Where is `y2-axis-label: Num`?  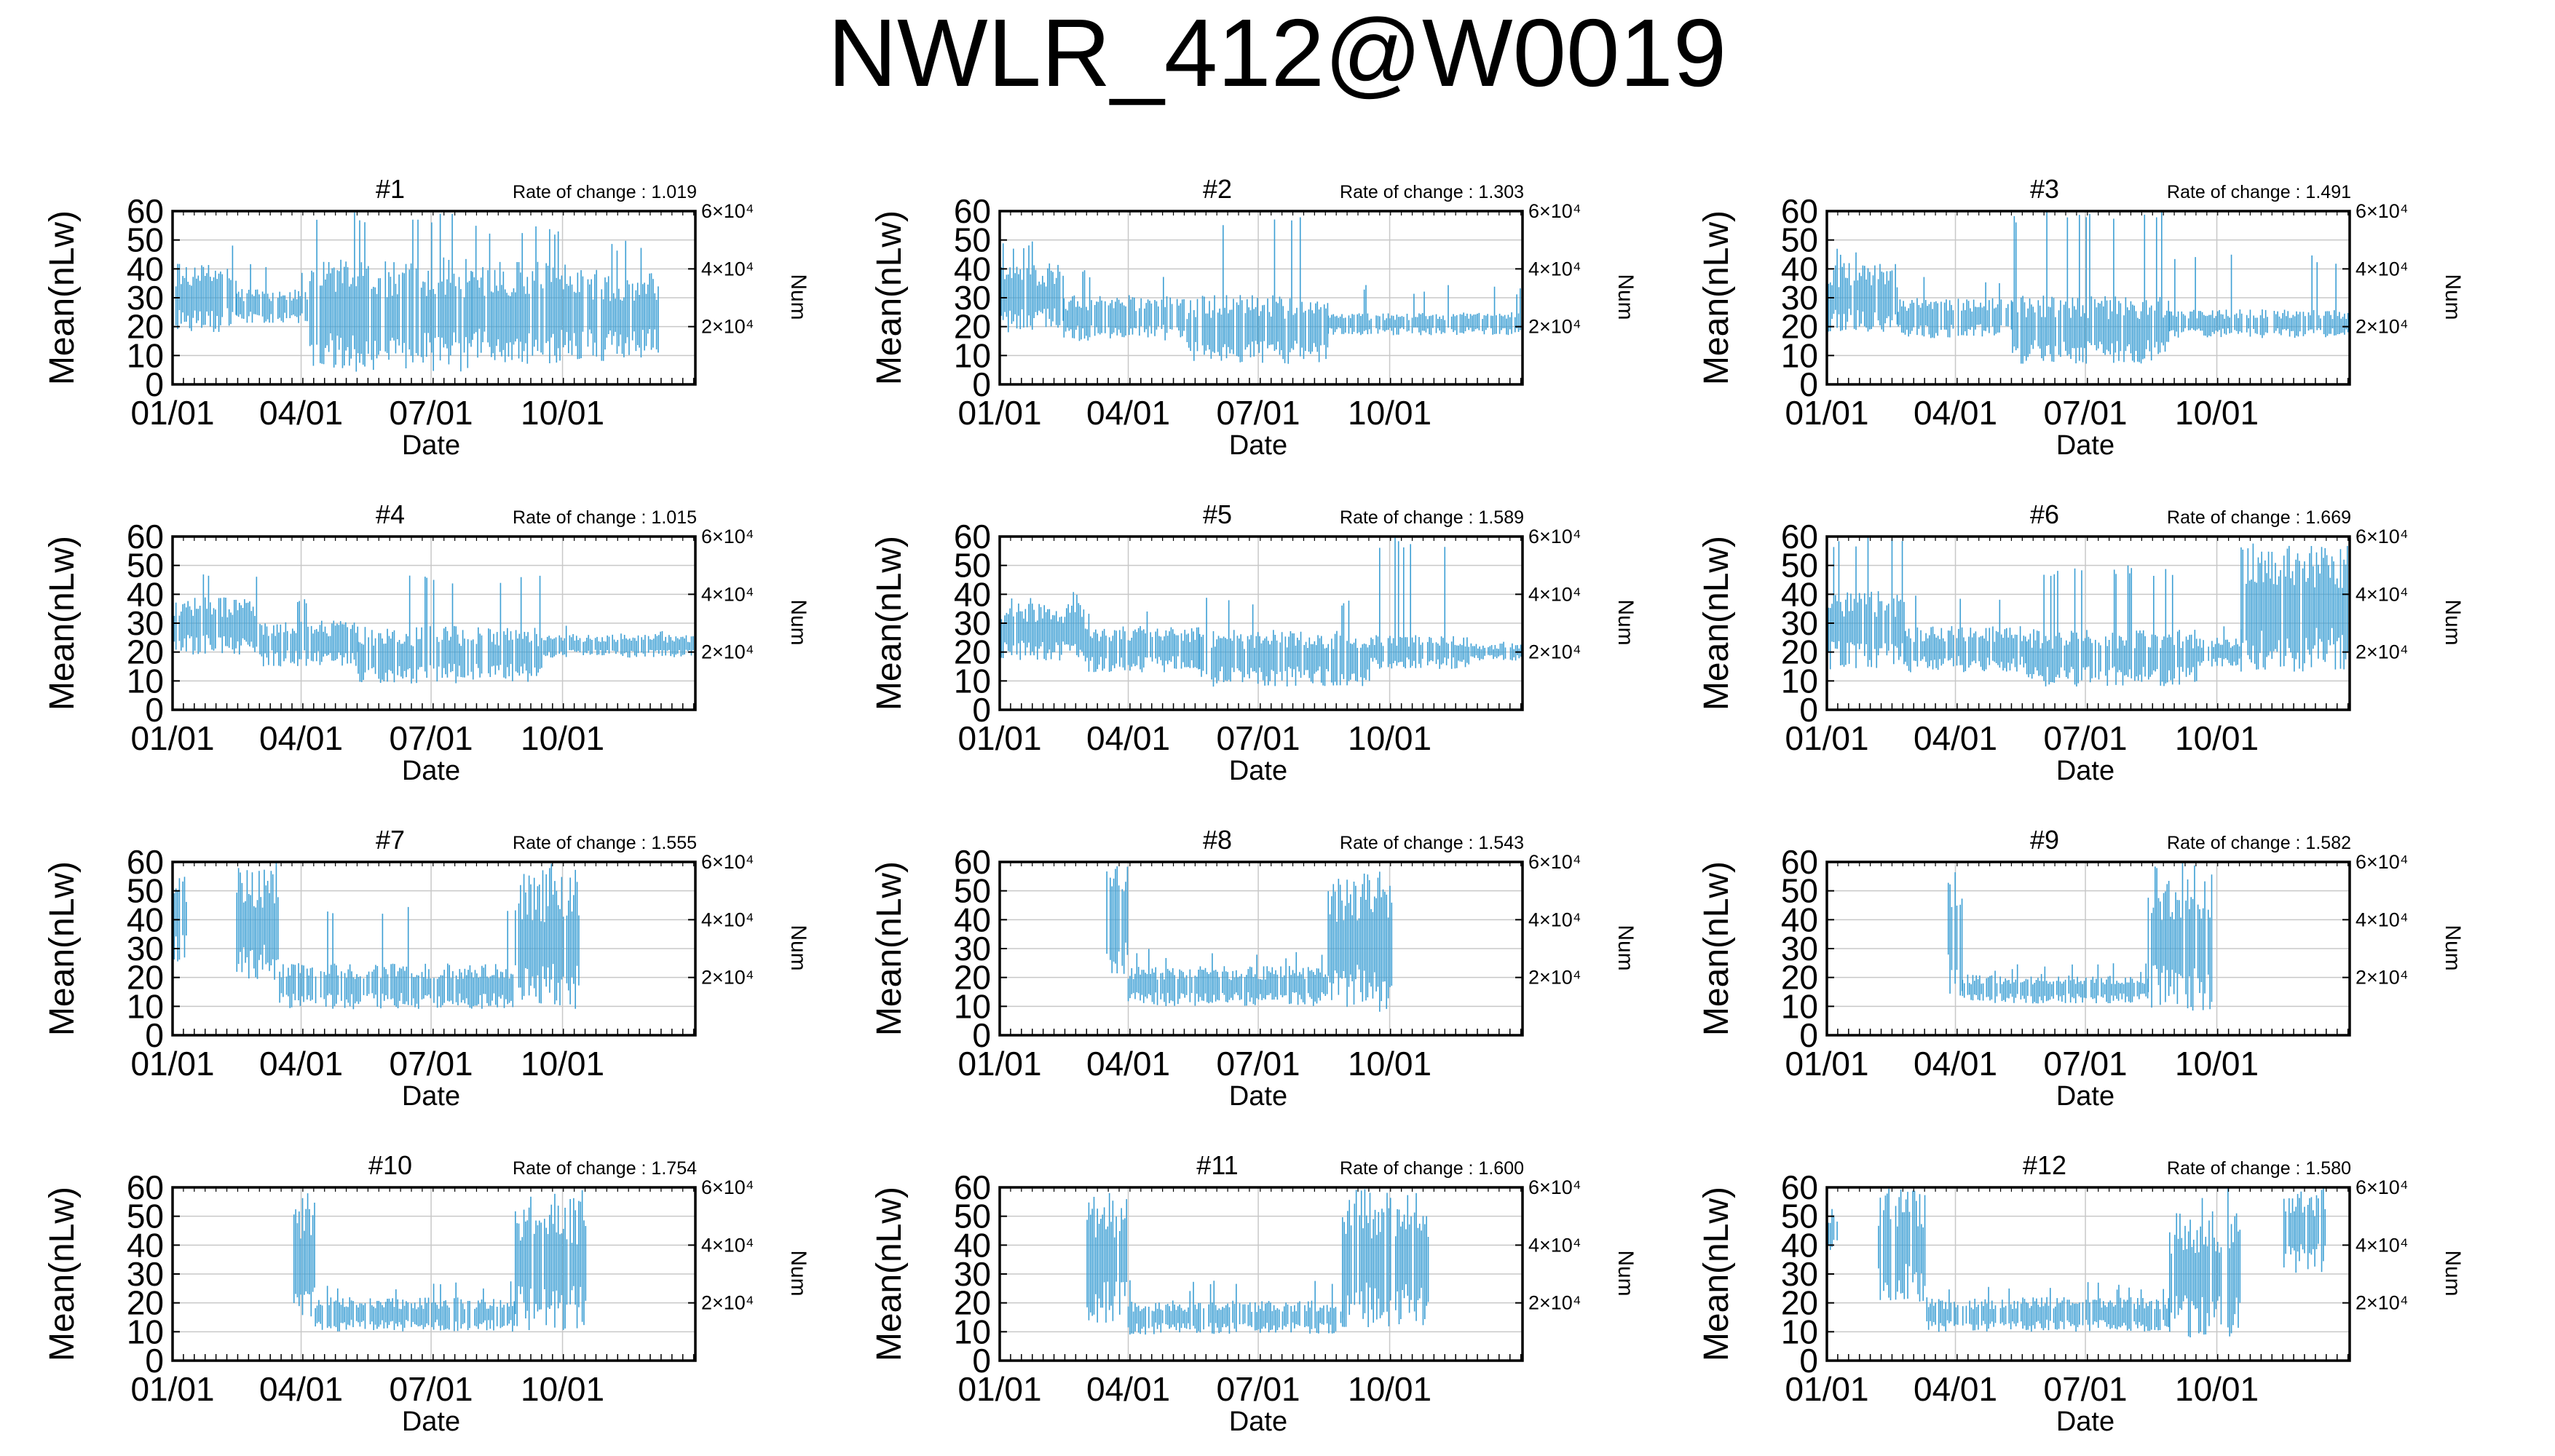
y2-axis-label: Num is located at coordinates (2453, 1273).